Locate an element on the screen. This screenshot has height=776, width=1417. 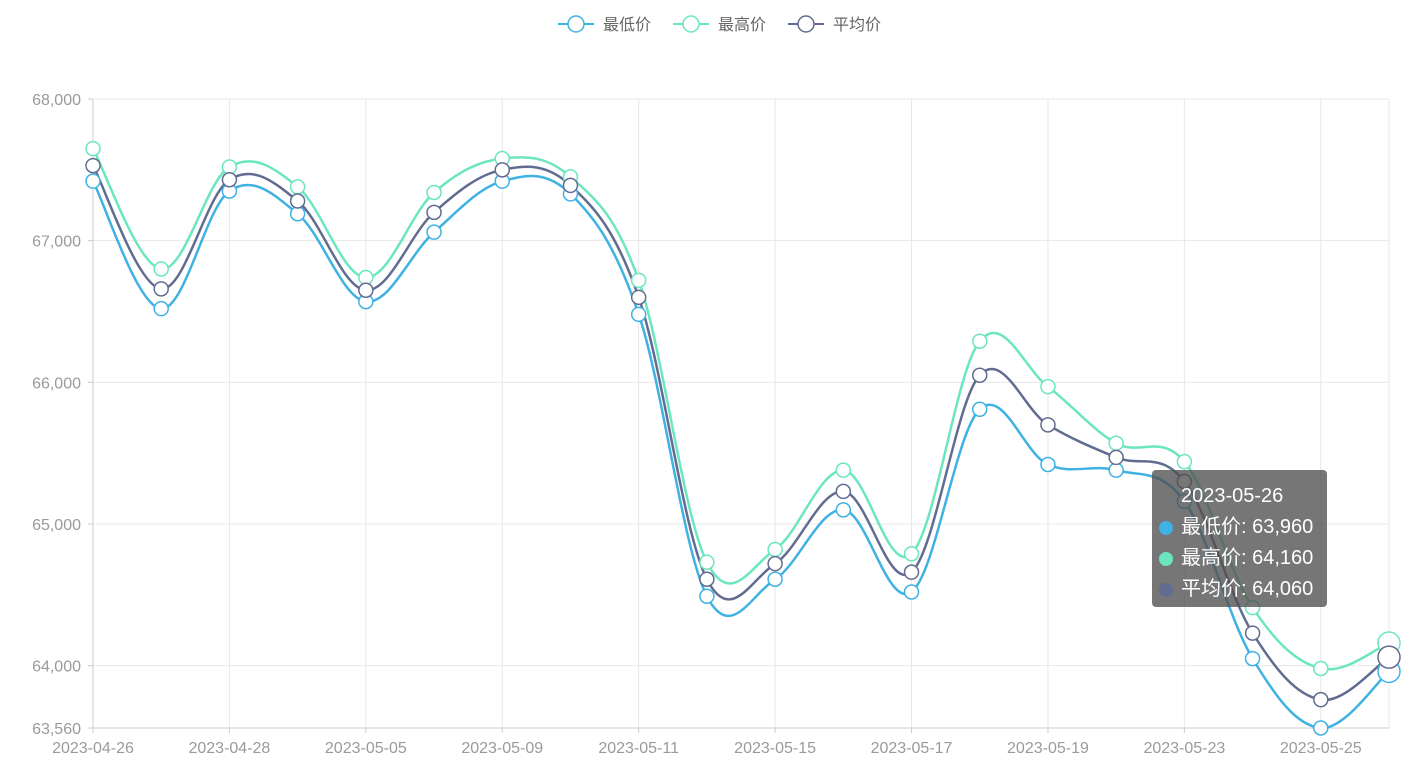
x-tick-label: 2023-04-28 is located at coordinates (229, 748).